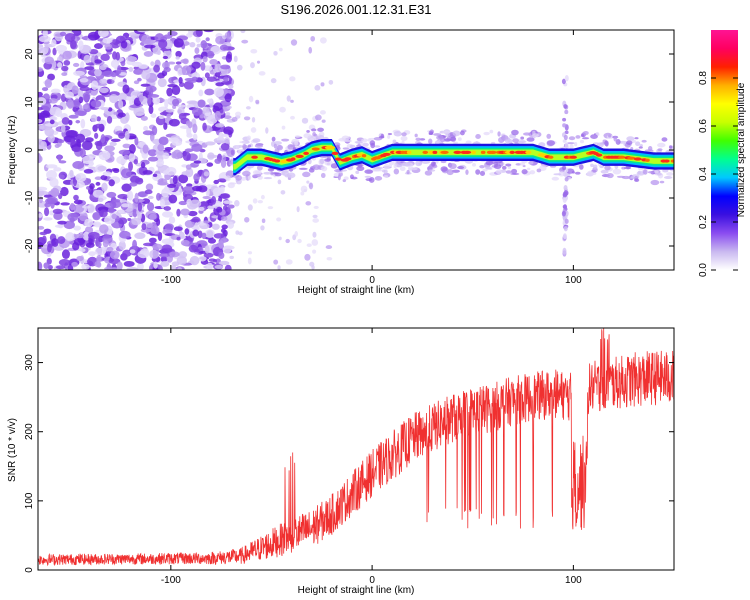  I want to click on colorbar-tick-label: 0.0, so click(703, 270).